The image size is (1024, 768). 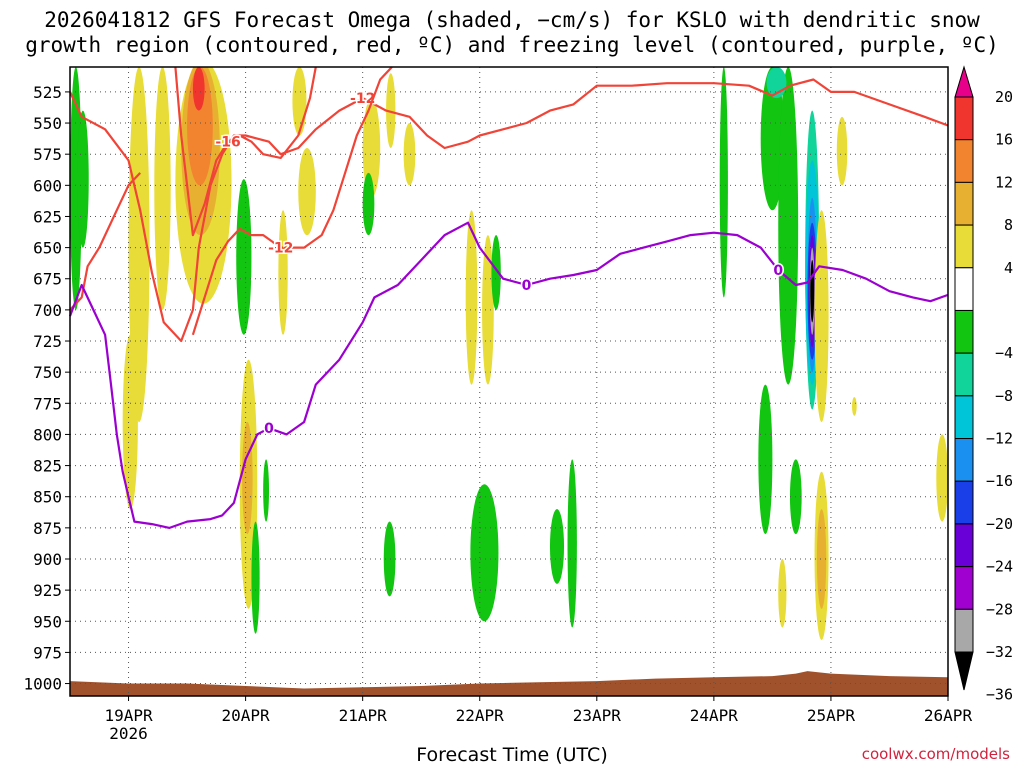 I want to click on y-tick-label: 550, so click(x=47, y=123).